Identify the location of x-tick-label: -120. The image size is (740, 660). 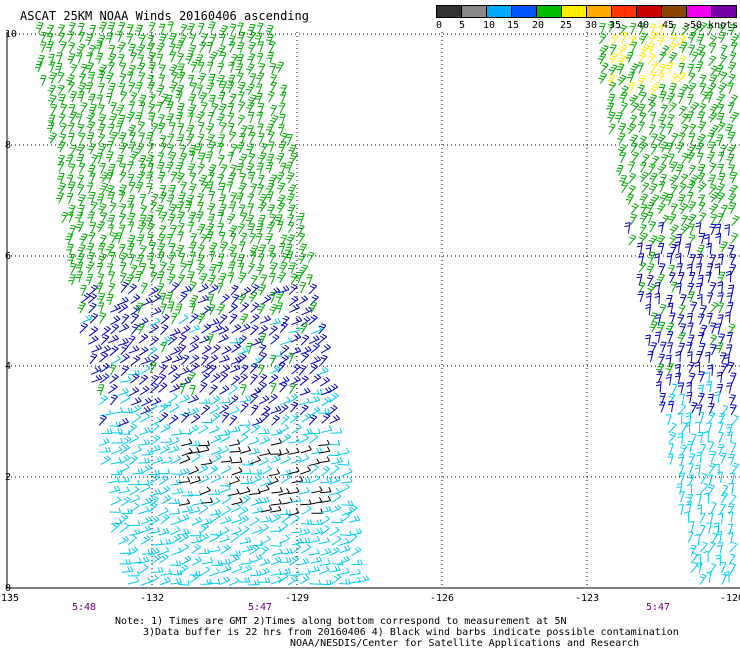
(730, 598).